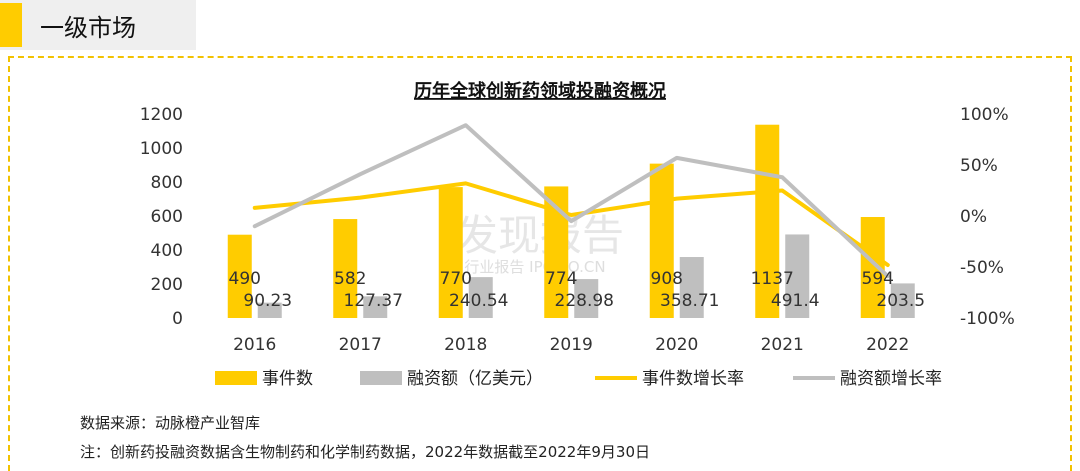  What do you see at coordinates (475, 379) in the screenshot?
I see `legend-label: 融资额（亿美元）` at bounding box center [475, 379].